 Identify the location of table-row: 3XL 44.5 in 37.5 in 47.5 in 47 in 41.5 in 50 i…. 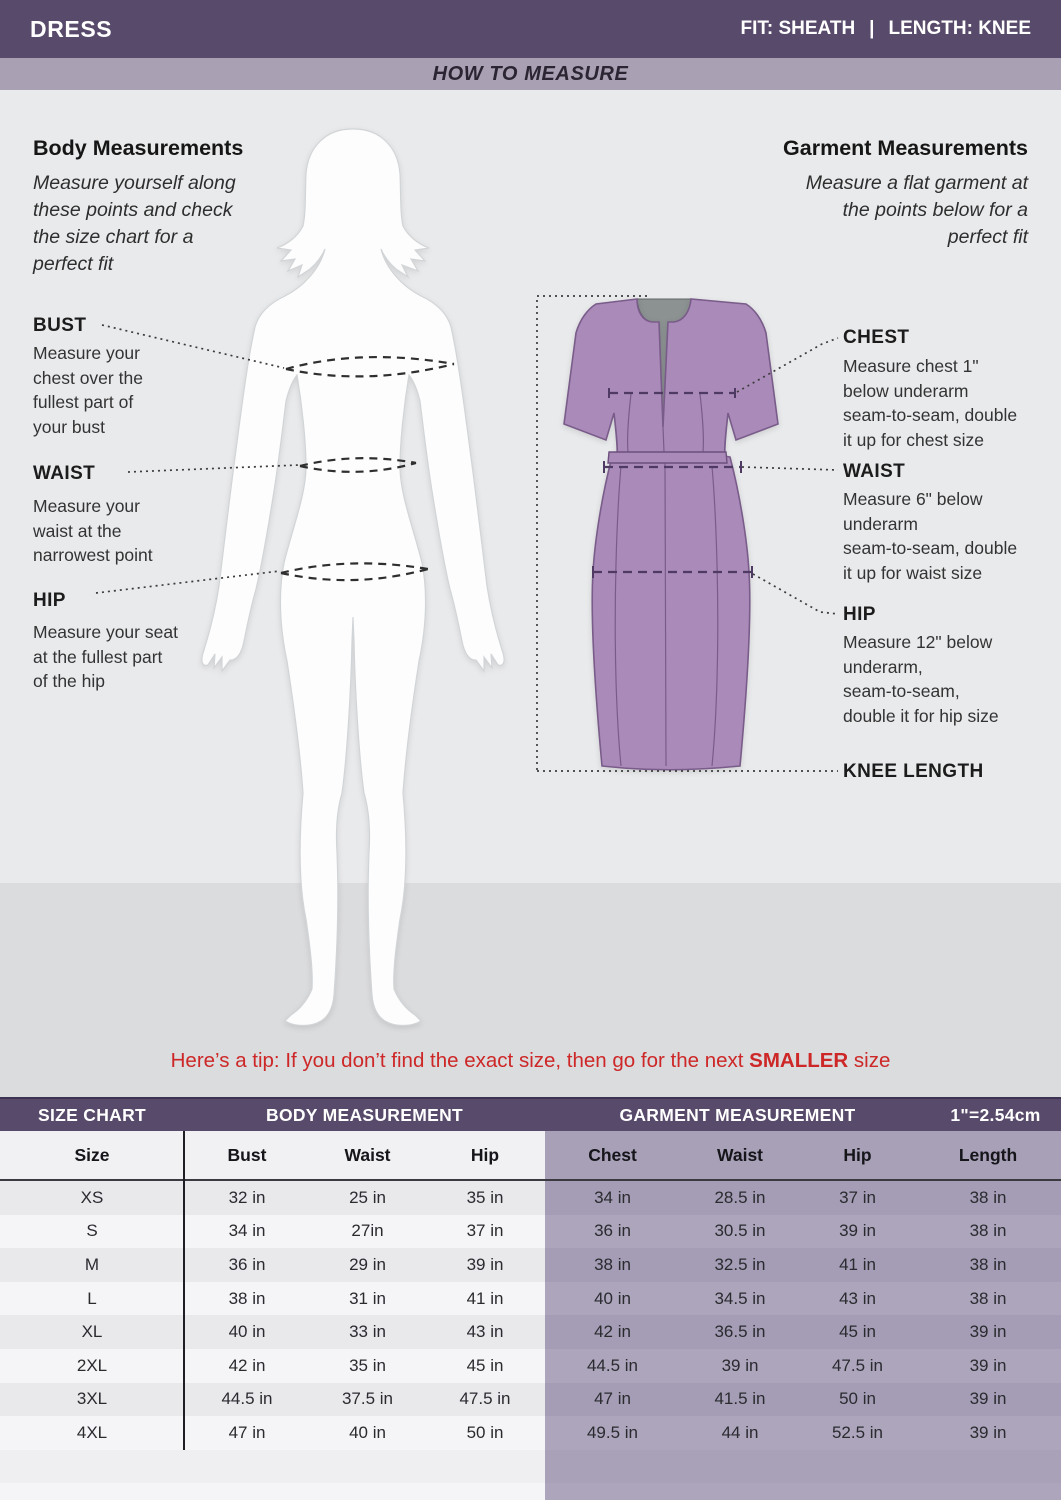
(530, 1399).